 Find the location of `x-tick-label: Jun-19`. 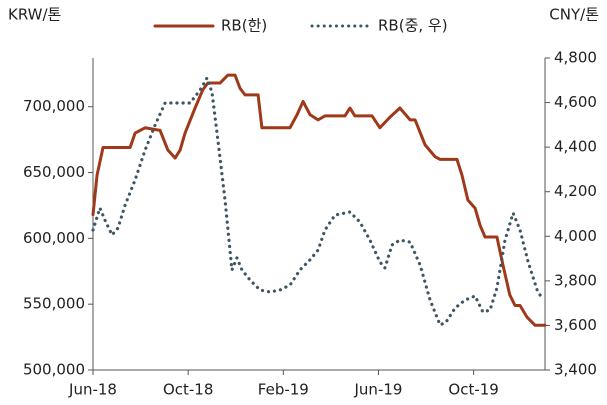

x-tick-label: Jun-19 is located at coordinates (378, 390).